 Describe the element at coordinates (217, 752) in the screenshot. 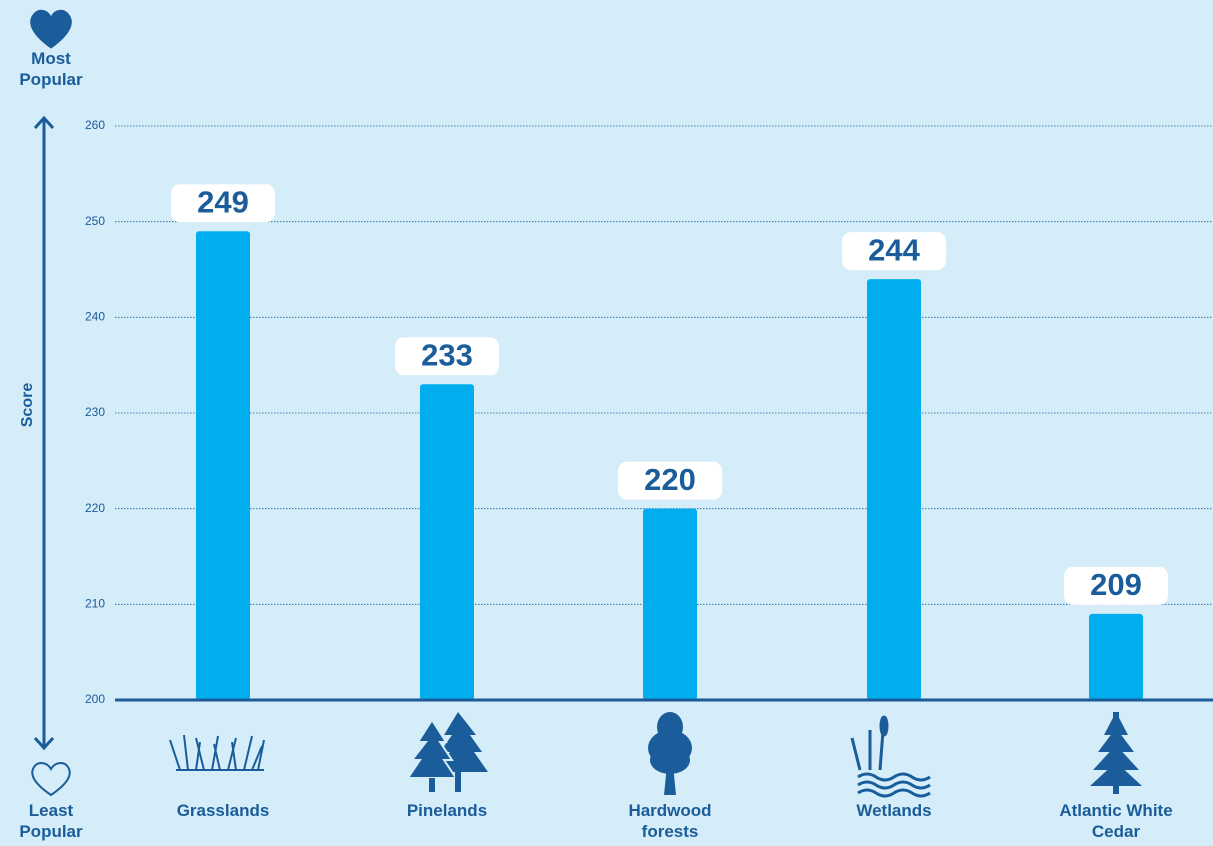

I see `grass-icon` at that location.